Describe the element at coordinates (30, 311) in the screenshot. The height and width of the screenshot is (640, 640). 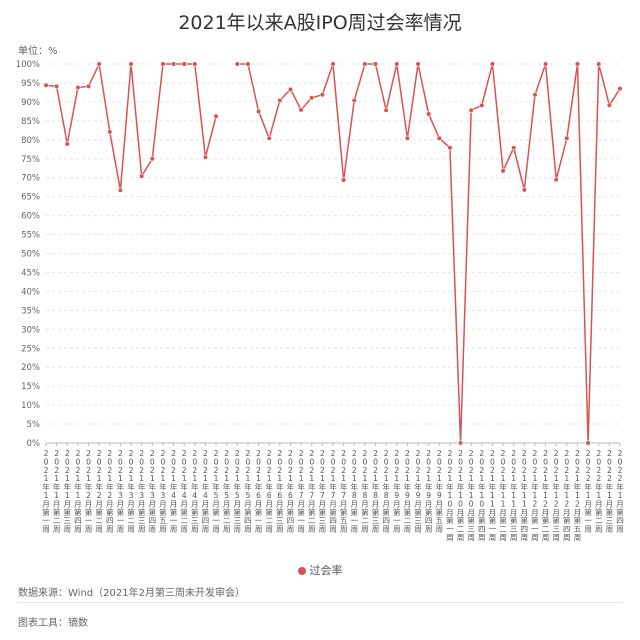
I see `y-tick-label: 35%` at that location.